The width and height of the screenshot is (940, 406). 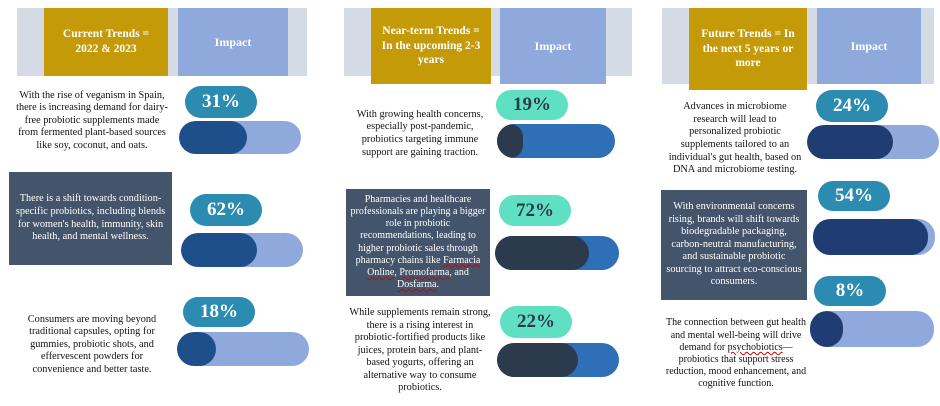 I want to click on farmacia-online-link: Farmacia Online, so click(x=424, y=266).